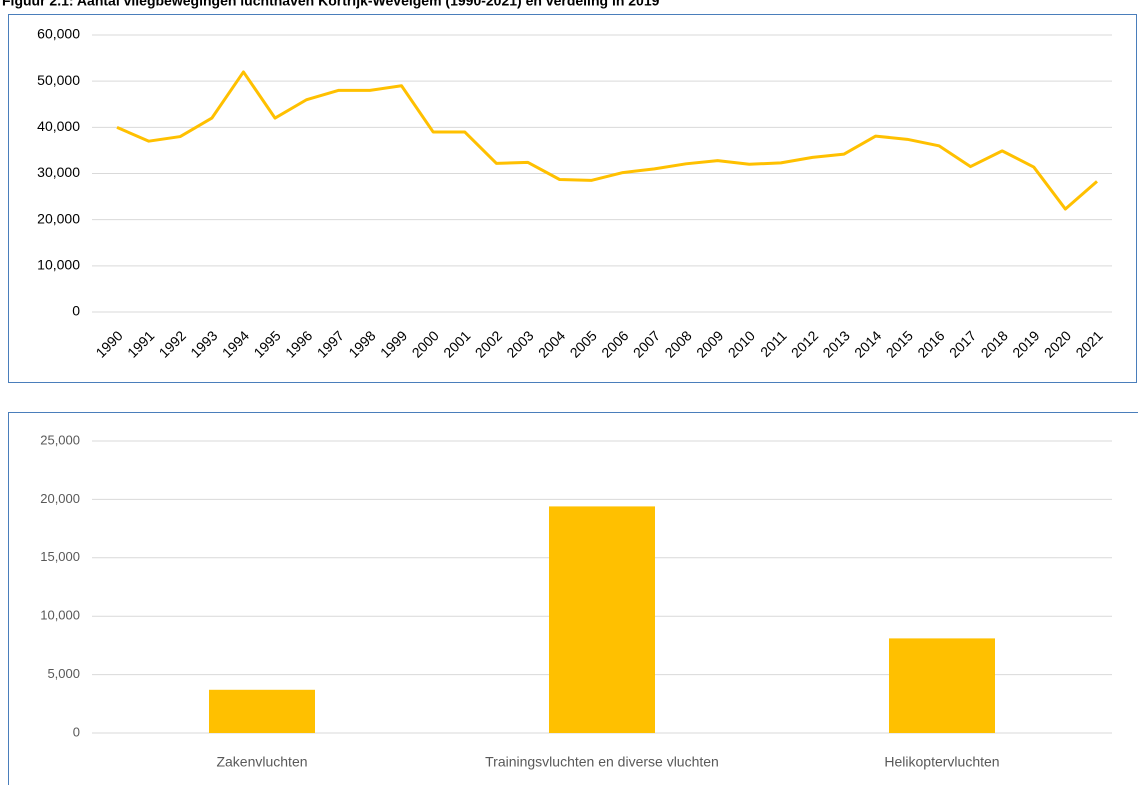 This screenshot has width=1138, height=785. What do you see at coordinates (298, 343) in the screenshot?
I see `x-tick-label: 1996` at bounding box center [298, 343].